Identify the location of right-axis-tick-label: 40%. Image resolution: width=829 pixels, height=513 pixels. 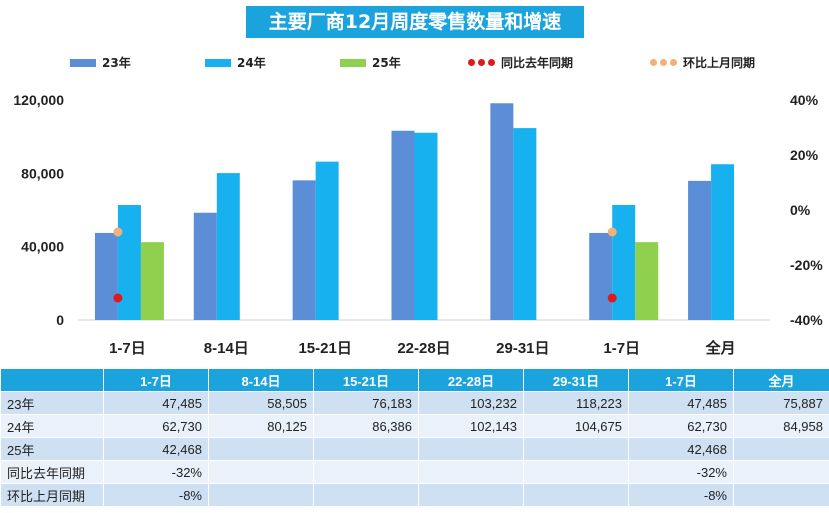
(804, 100).